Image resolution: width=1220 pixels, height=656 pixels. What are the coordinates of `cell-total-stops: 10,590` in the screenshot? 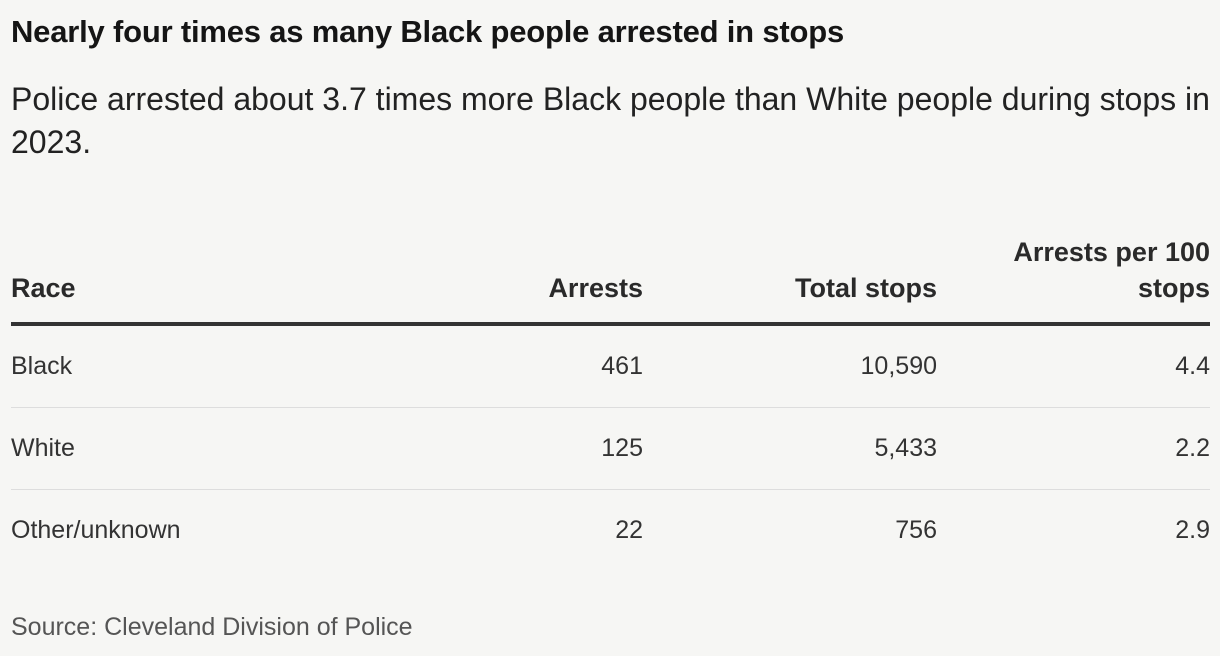 It's located at (790, 366).